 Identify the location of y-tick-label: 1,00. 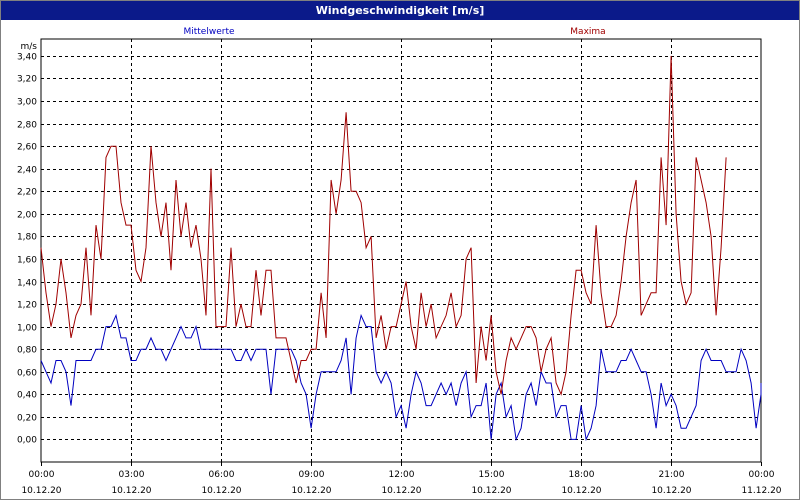
(27, 329).